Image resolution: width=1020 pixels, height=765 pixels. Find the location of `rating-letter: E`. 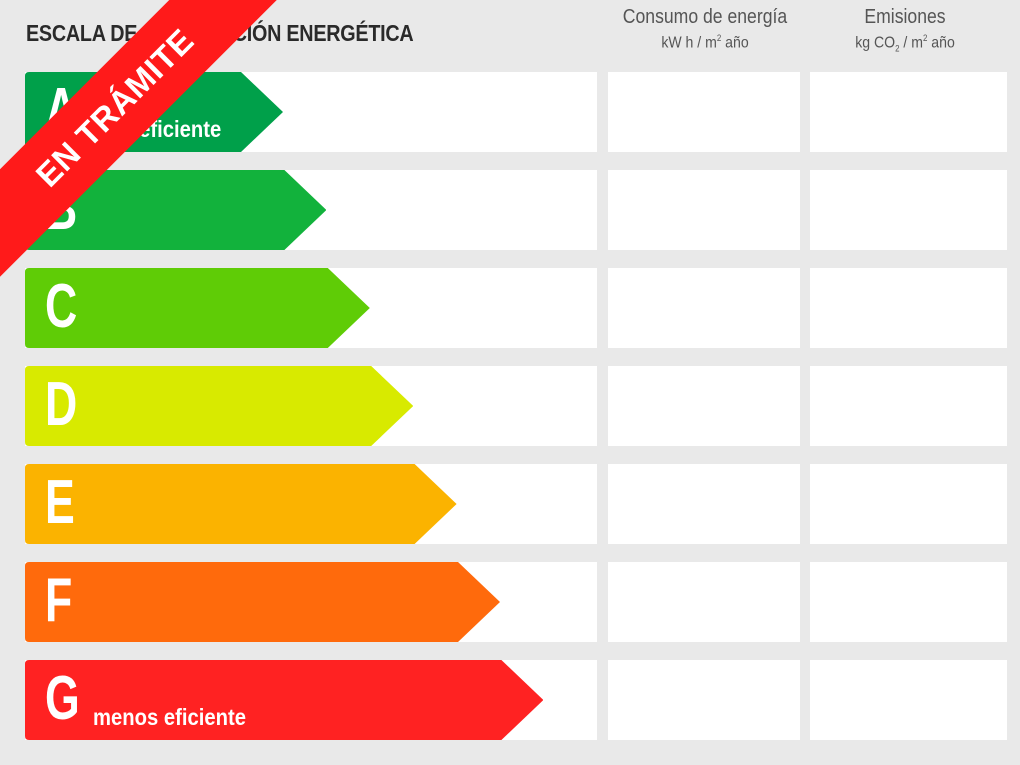

rating-letter: E is located at coordinates (60, 502).